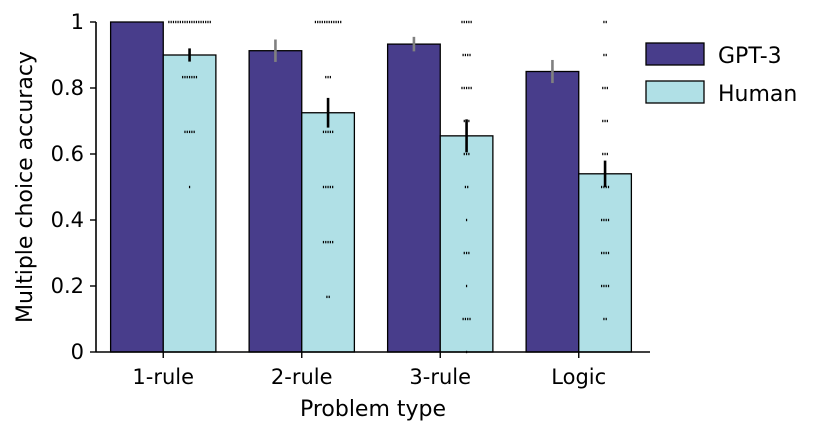 Image resolution: width=830 pixels, height=435 pixels. I want to click on bar-human-1-rule, so click(189, 203).